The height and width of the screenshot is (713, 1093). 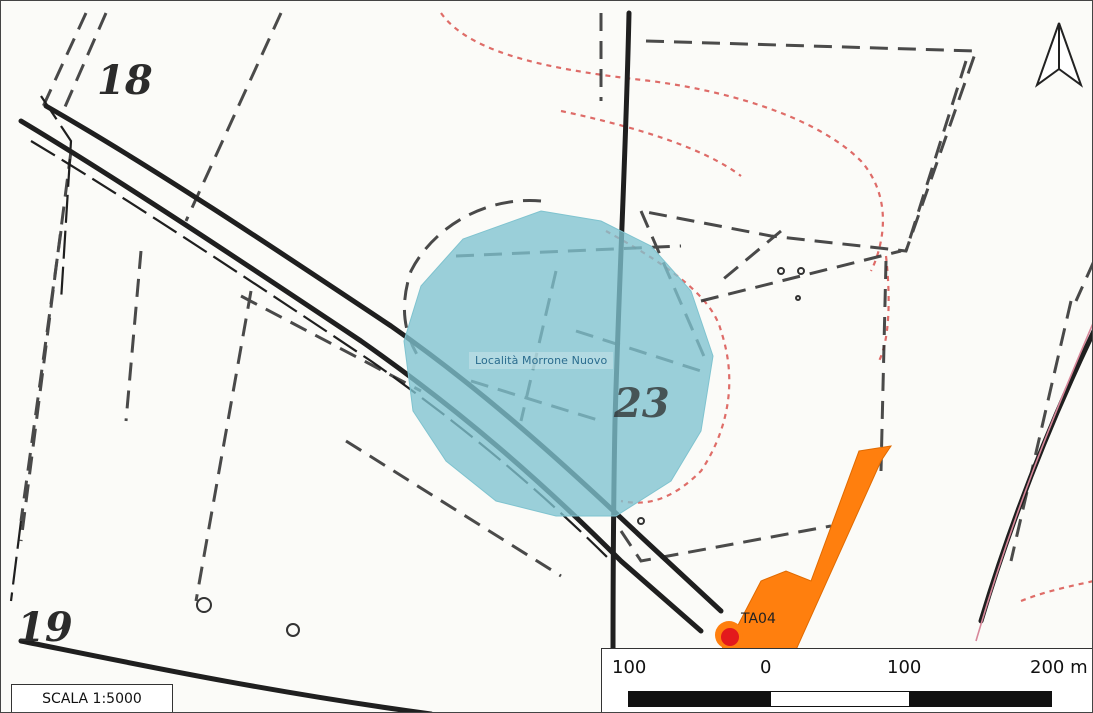 What do you see at coordinates (45, 627) in the screenshot?
I see `parcel-number-19: 19` at bounding box center [45, 627].